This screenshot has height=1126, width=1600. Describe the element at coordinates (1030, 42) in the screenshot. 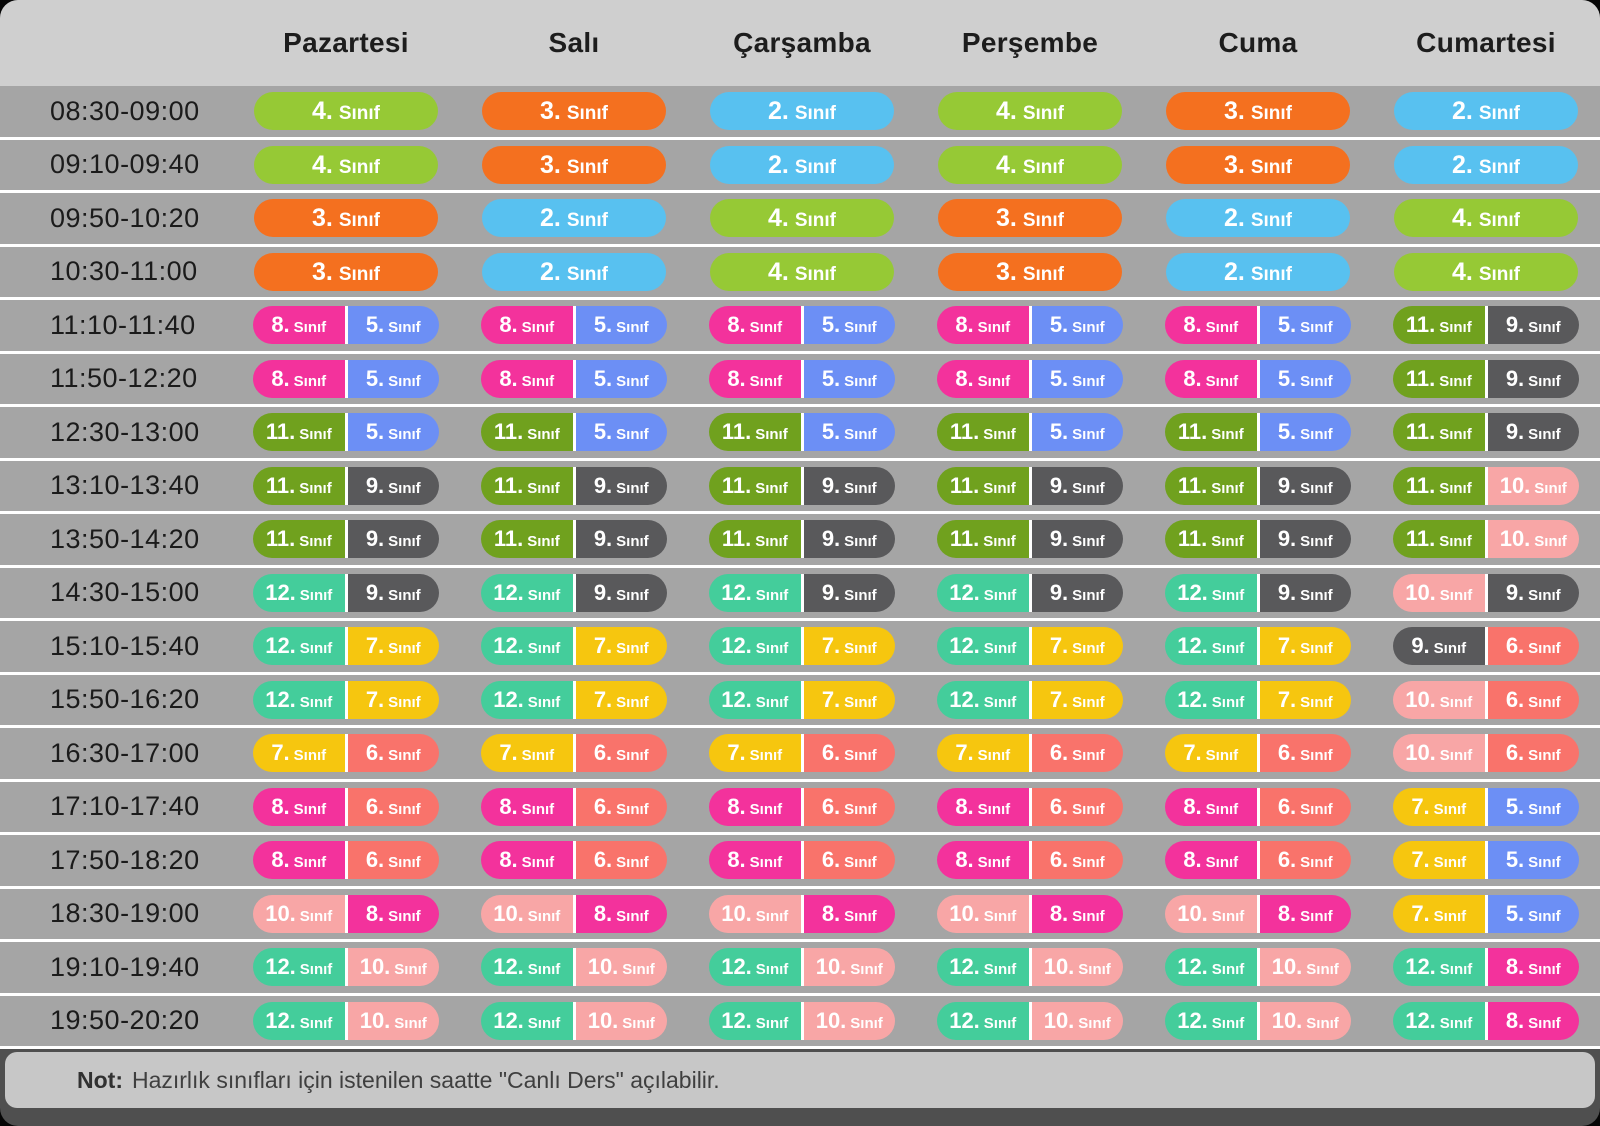

I see `day-header-persembe: Perşembe` at that location.